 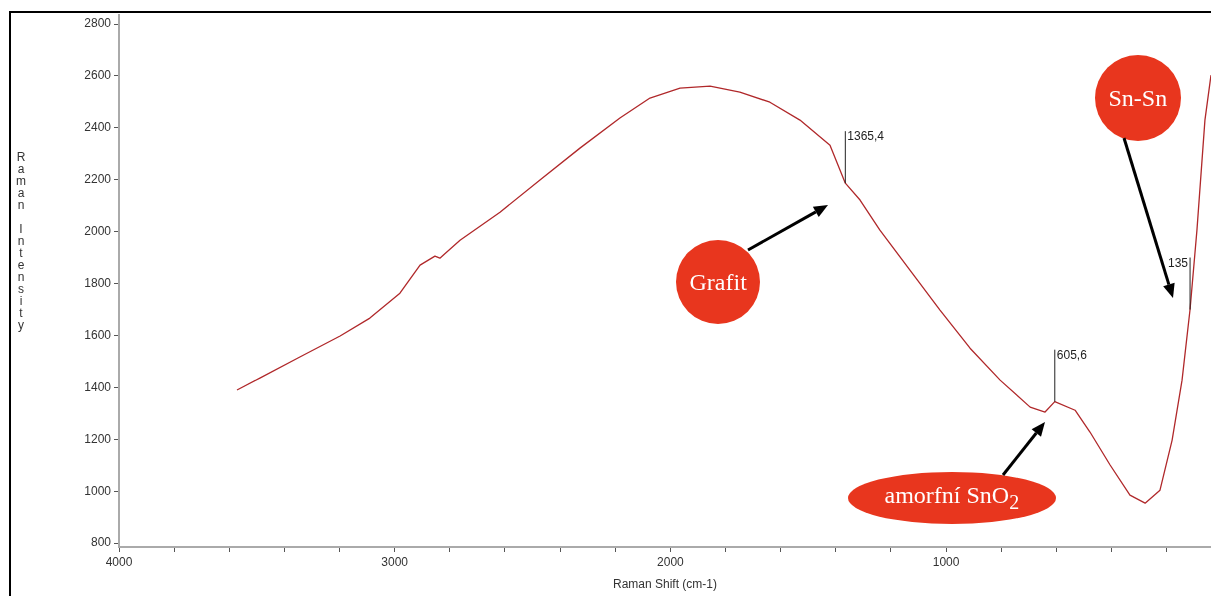 I want to click on y-tick-label: 2000, so click(x=98, y=231).